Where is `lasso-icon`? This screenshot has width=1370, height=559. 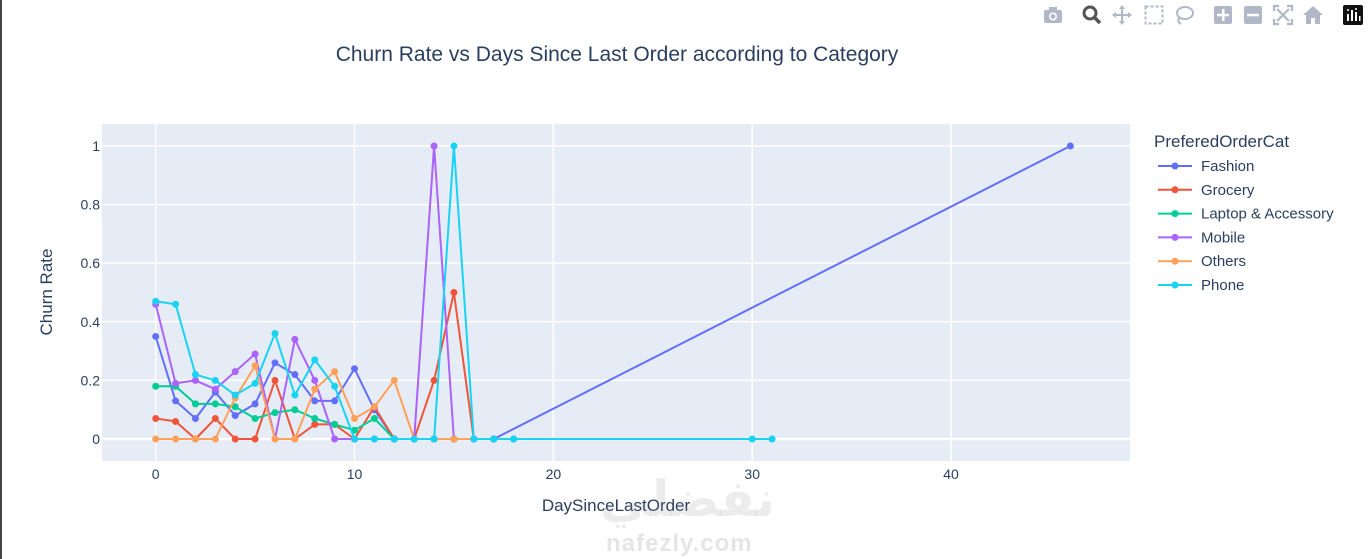 lasso-icon is located at coordinates (1184, 15).